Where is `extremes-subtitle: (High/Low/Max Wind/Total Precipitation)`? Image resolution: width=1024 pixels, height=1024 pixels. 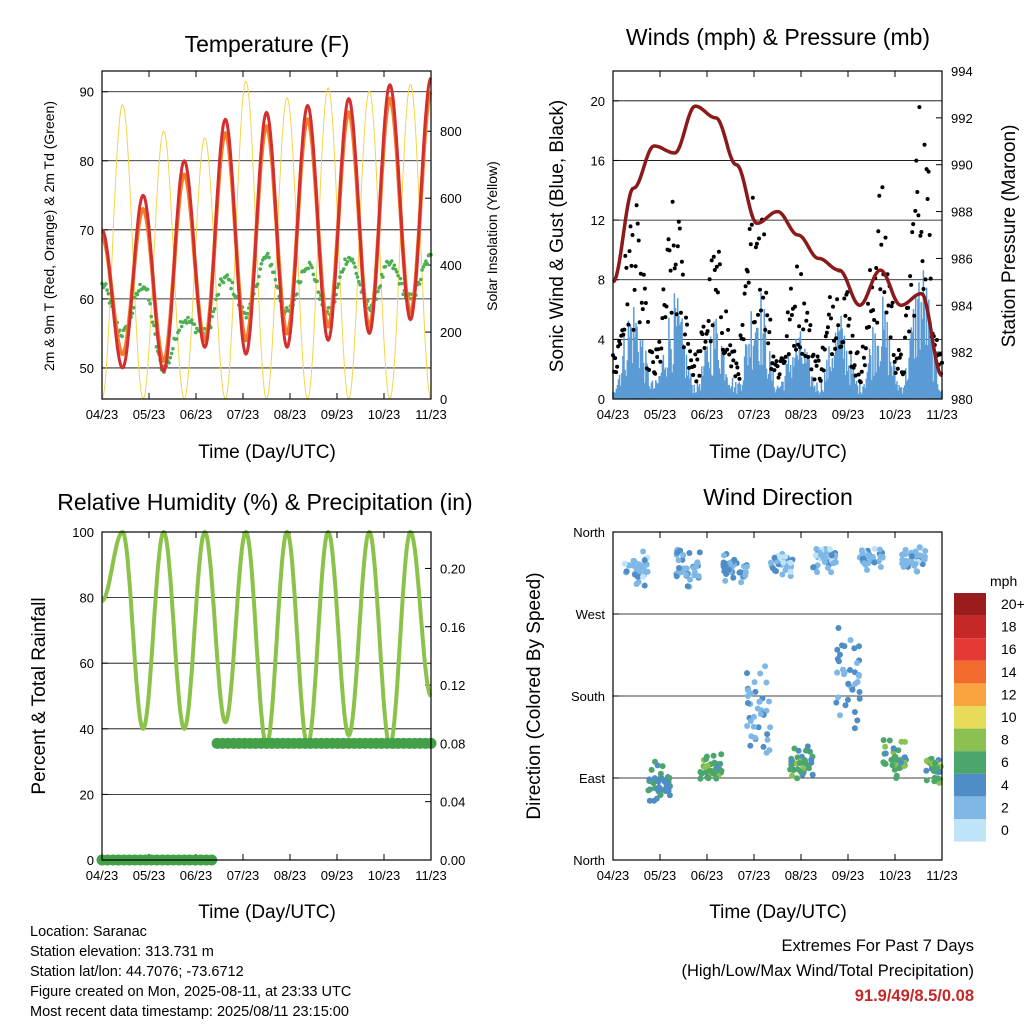
extremes-subtitle: (High/Low/Max Wind/Total Precipitation) is located at coordinates (827, 971).